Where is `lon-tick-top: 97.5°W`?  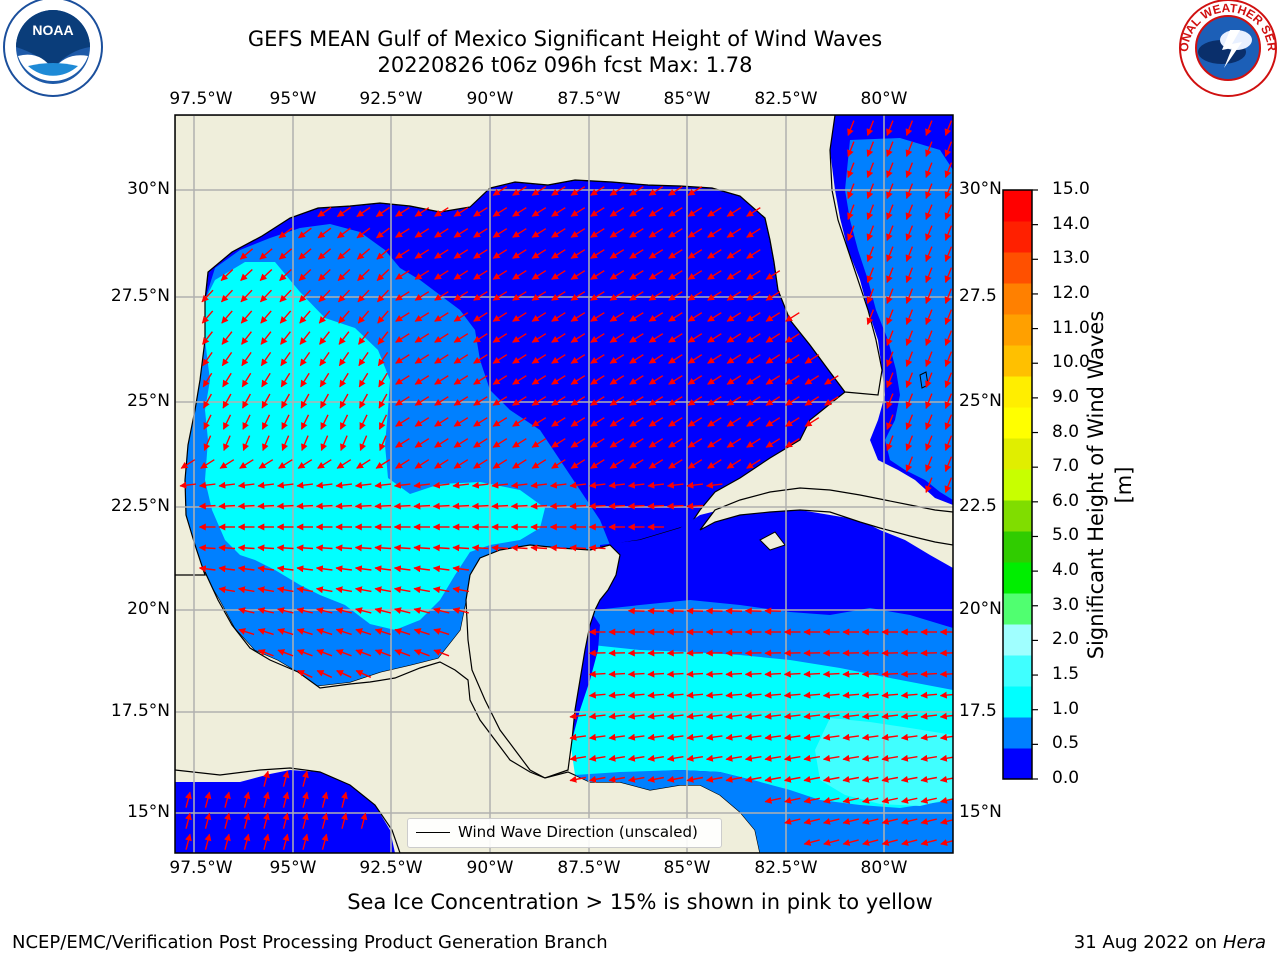 lon-tick-top: 97.5°W is located at coordinates (201, 99).